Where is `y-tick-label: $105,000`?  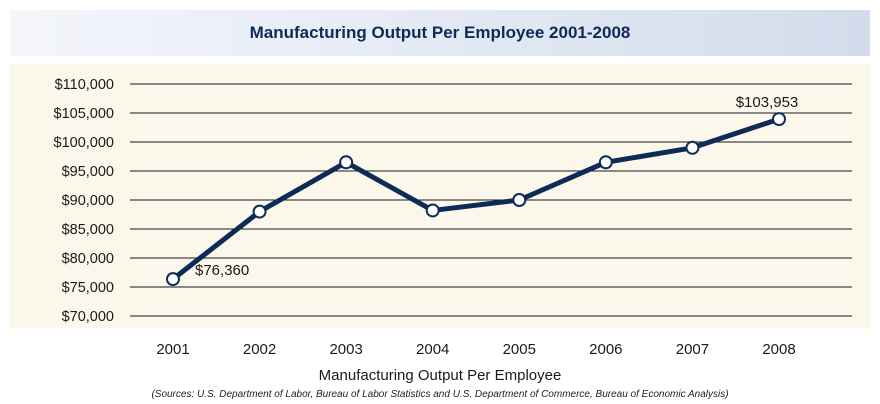
y-tick-label: $105,000 is located at coordinates (84, 114).